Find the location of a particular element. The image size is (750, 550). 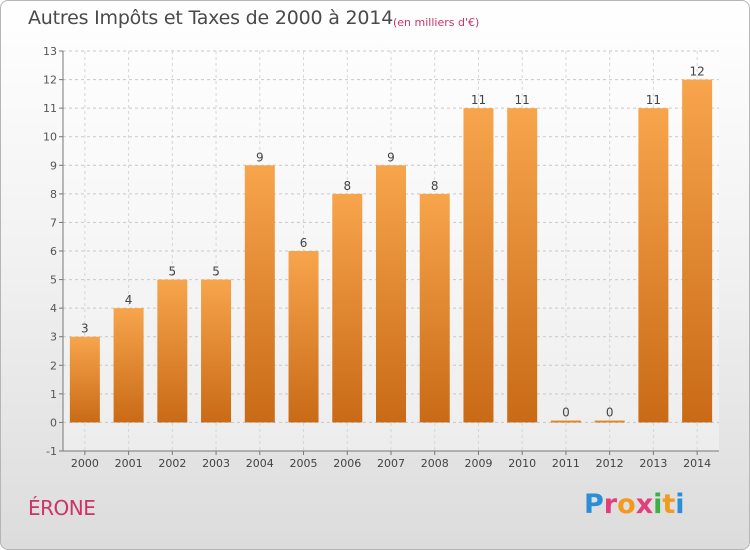

x-tick-label: 2010 is located at coordinates (522, 463).